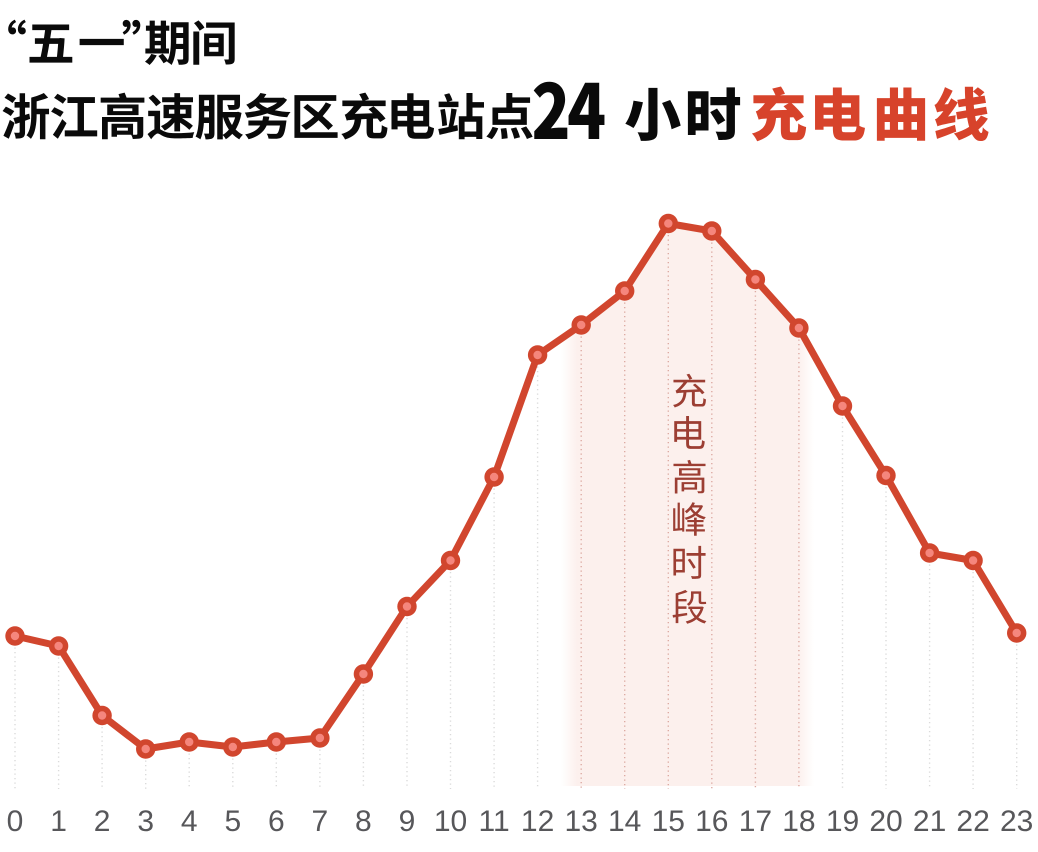 This screenshot has width=1038, height=852. What do you see at coordinates (755, 821) in the screenshot?
I see `svg-text: 17` at bounding box center [755, 821].